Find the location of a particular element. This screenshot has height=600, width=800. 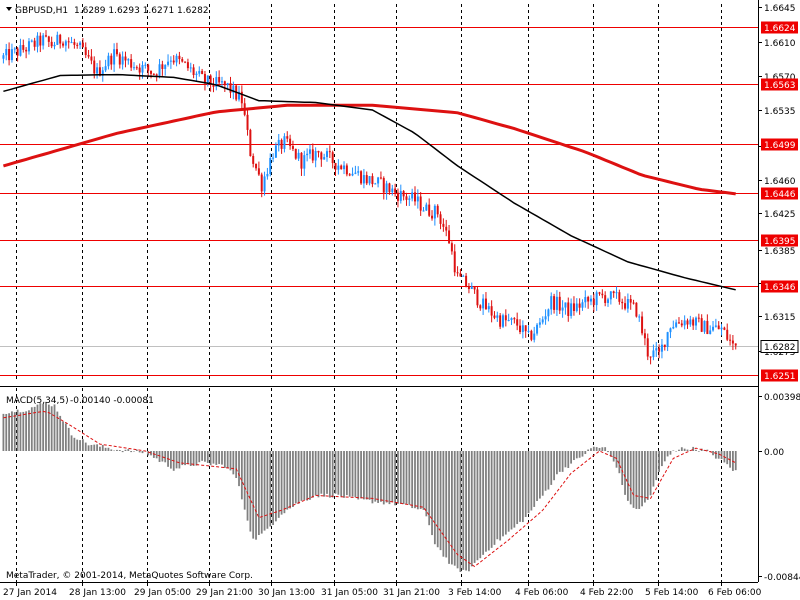

price-tick-label: 1.6610 is located at coordinates (780, 44).